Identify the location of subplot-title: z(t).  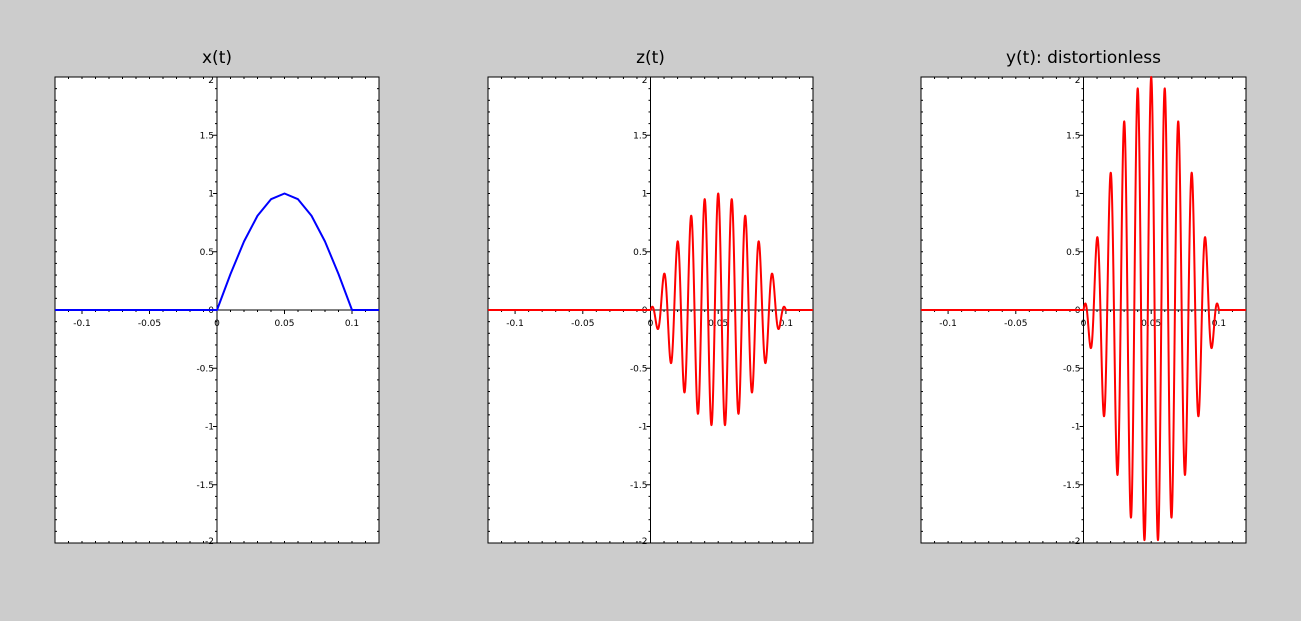
(650, 58).